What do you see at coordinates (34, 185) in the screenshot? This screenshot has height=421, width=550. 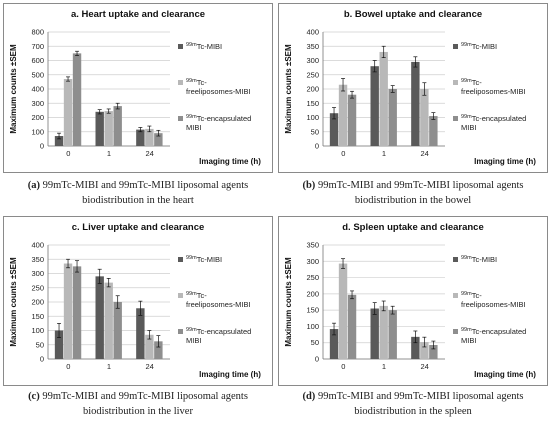 I see `caption-label: (a)` at bounding box center [34, 185].